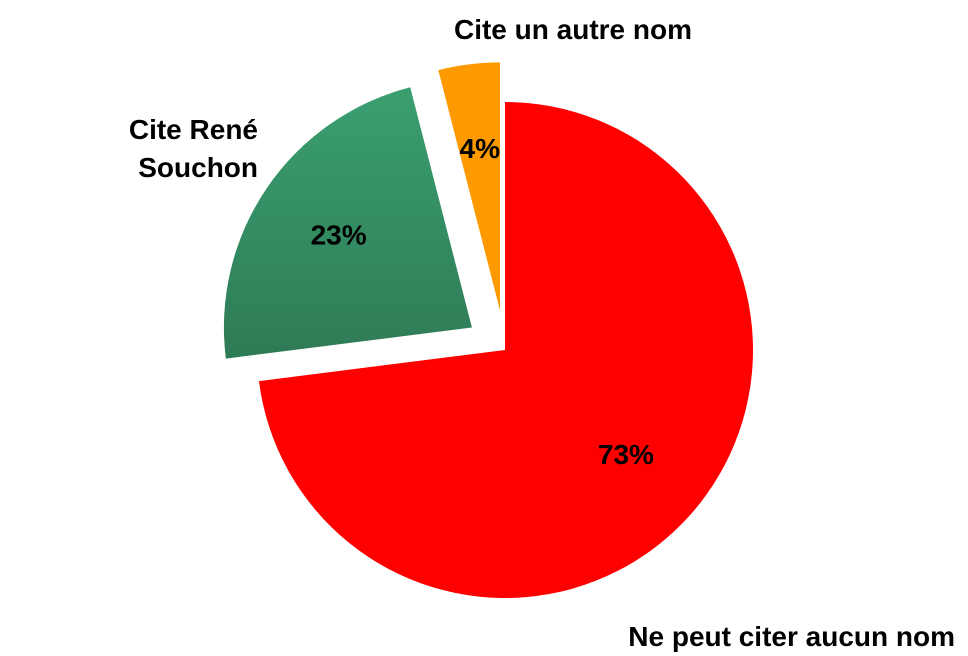 The width and height of the screenshot is (968, 656). What do you see at coordinates (791, 636) in the screenshot?
I see `category-label: Ne peut citer aucun nom` at bounding box center [791, 636].